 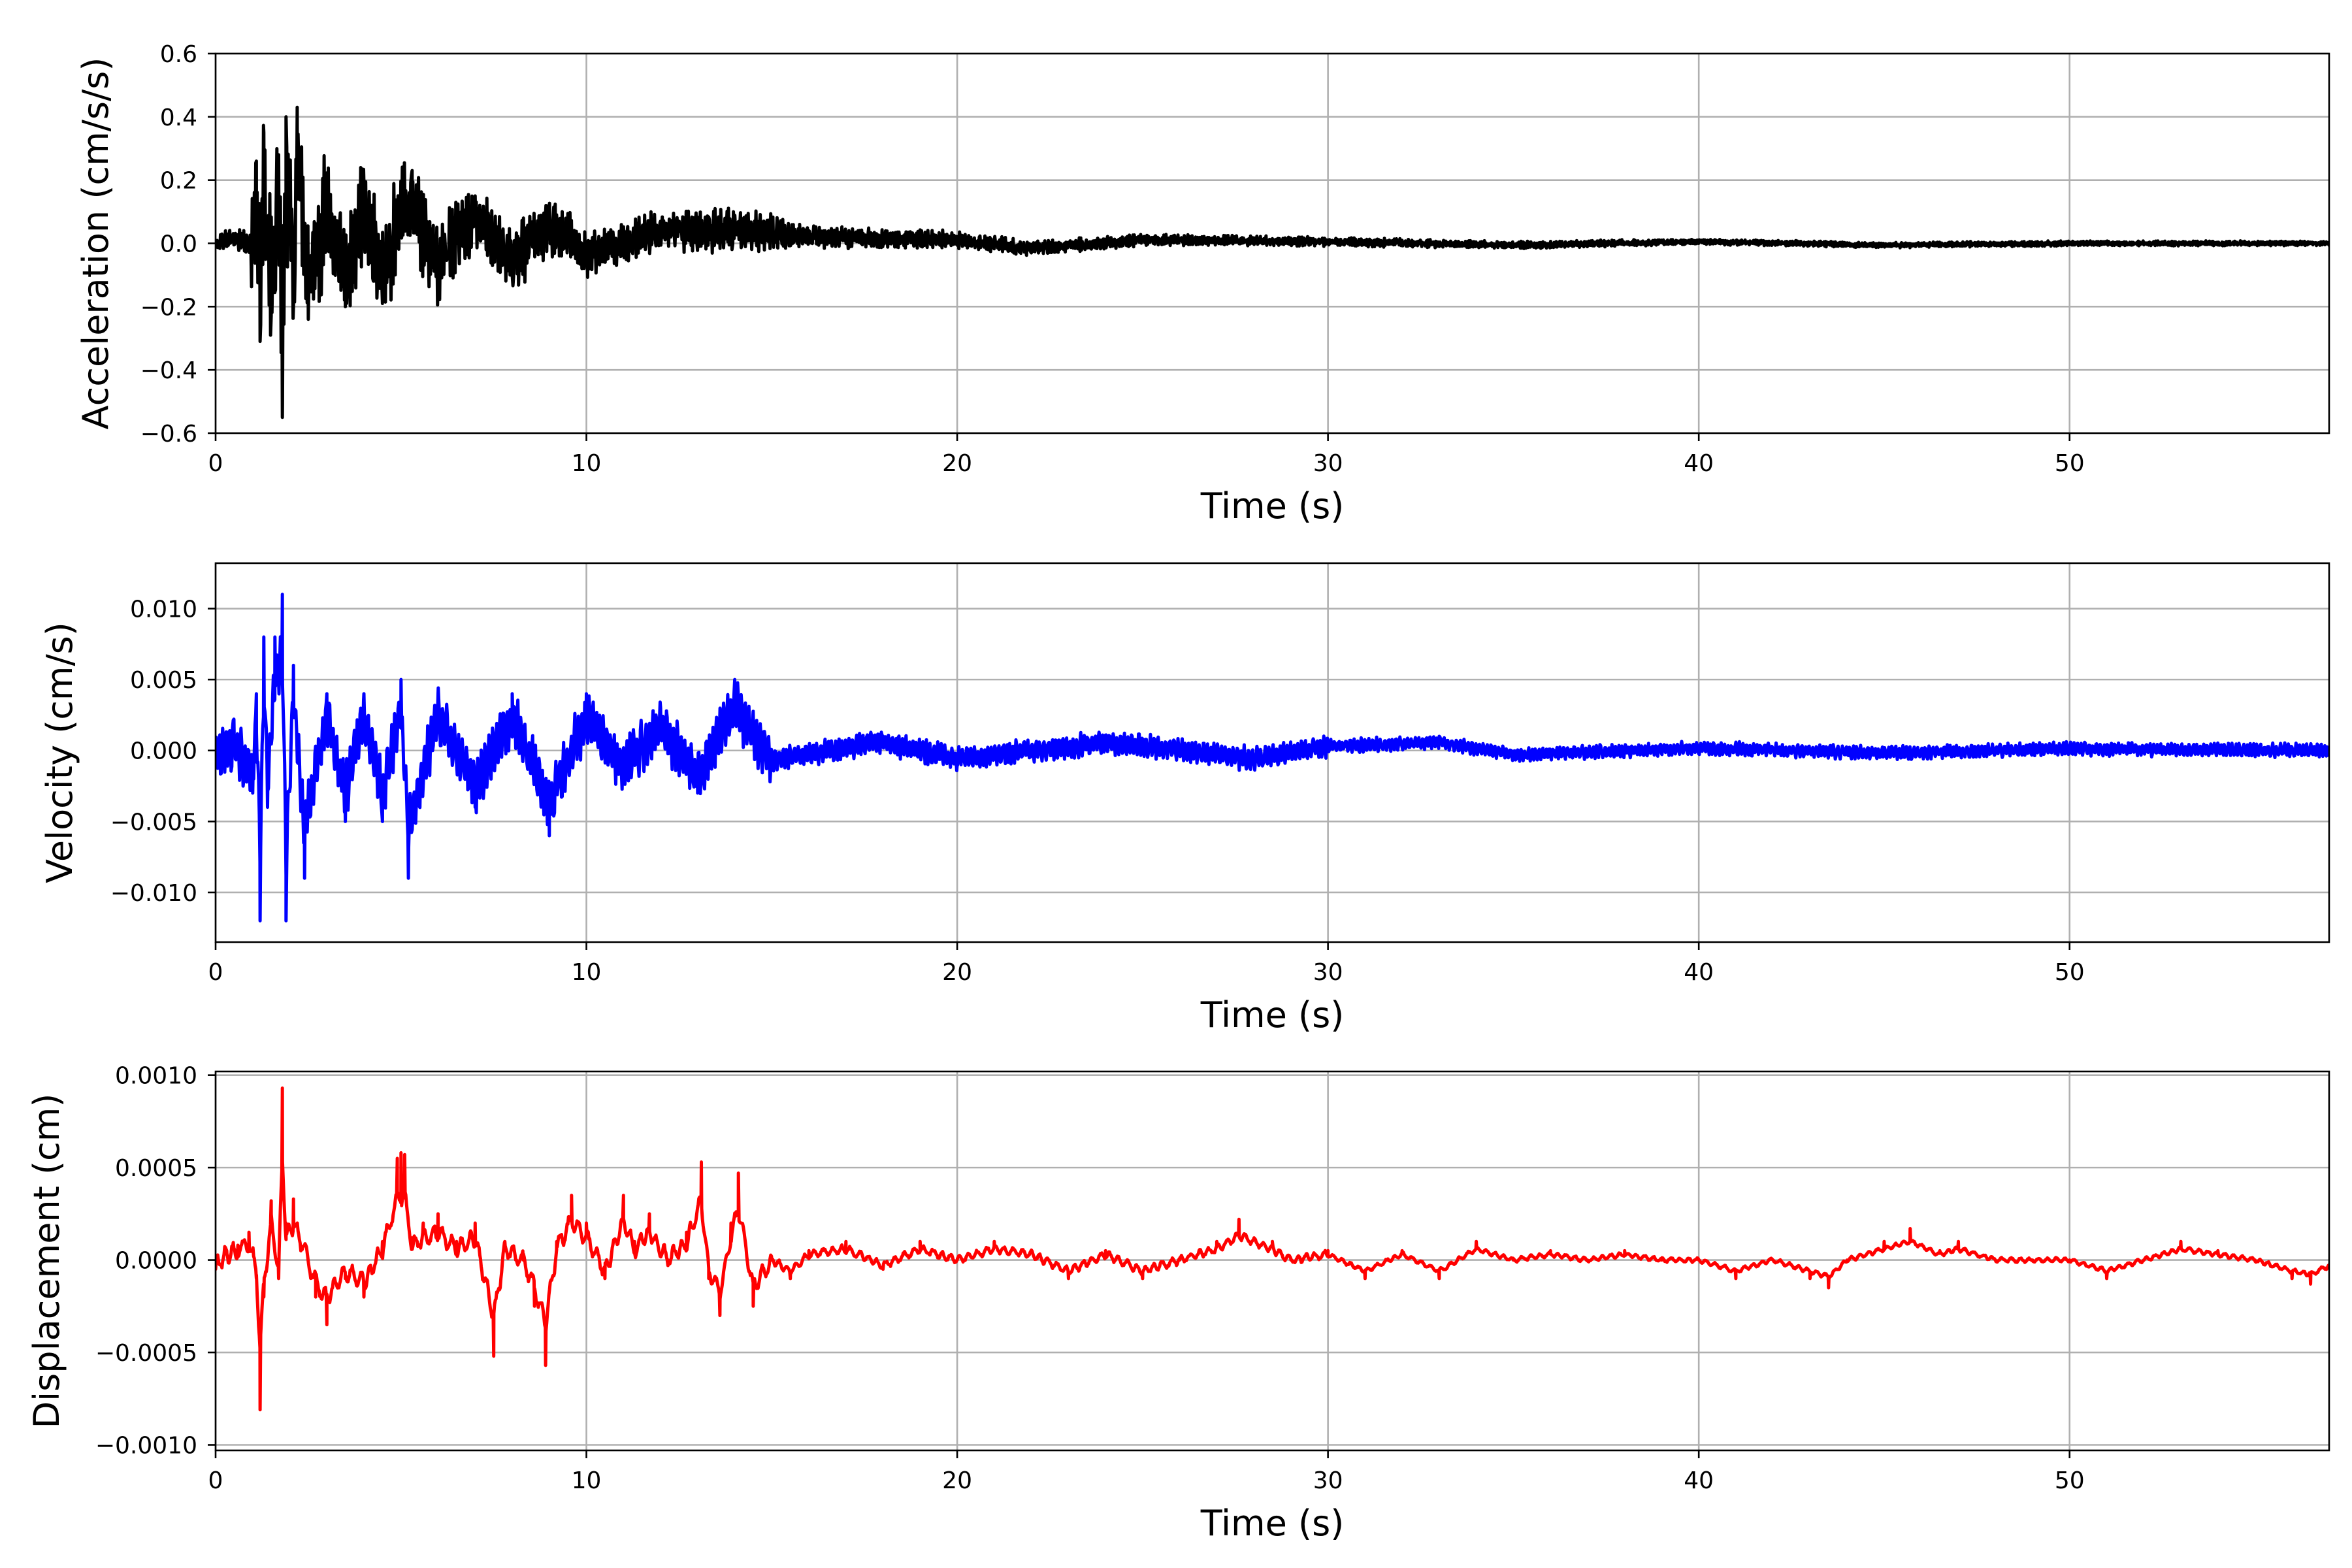 I want to click on acceleration-y-tick-label: 0.6, so click(x=178, y=54).